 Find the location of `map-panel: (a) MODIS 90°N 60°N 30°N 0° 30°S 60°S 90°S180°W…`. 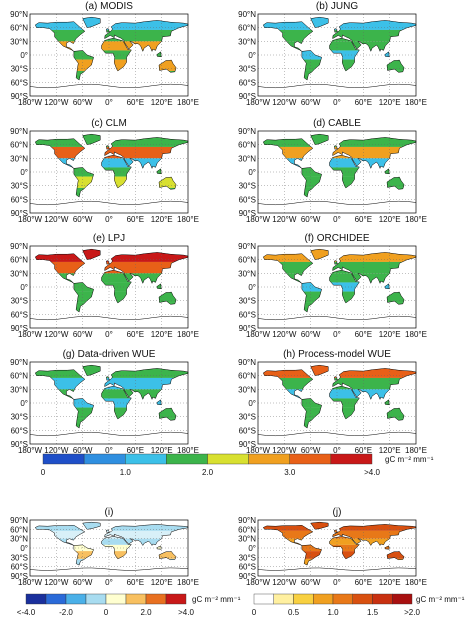

map-panel: (a) MODIS 90°N 60°N 30°N 0° 30°S 60°S 90°S180°W… is located at coordinates (104, 54).